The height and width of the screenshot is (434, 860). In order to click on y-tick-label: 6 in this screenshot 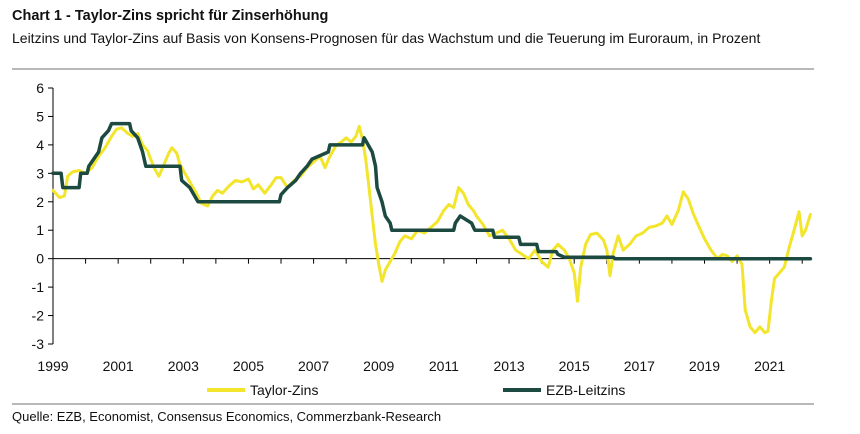, I will do `click(40, 88)`.